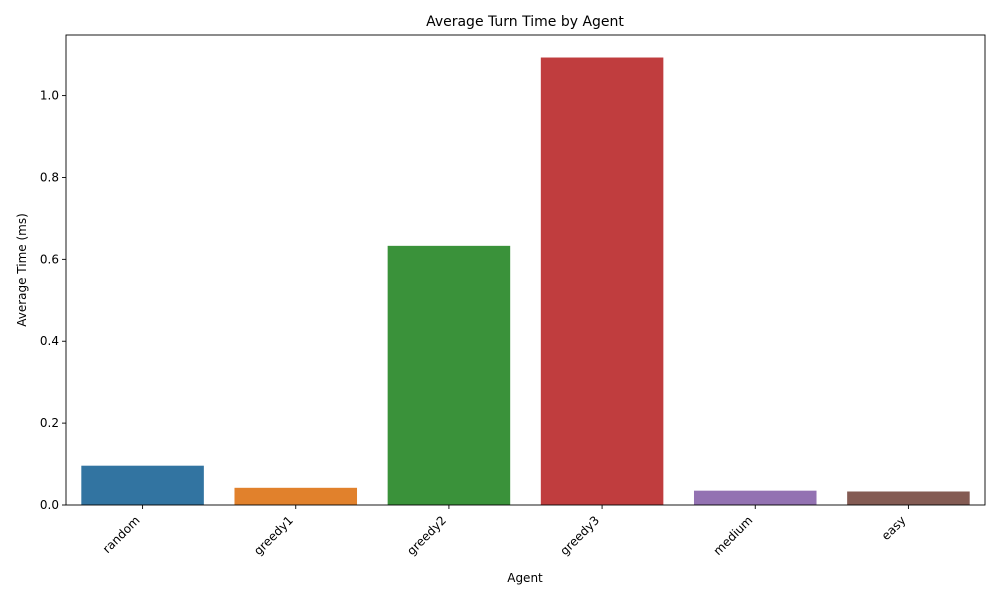 The width and height of the screenshot is (1000, 604). I want to click on bar-greedy1, so click(296, 496).